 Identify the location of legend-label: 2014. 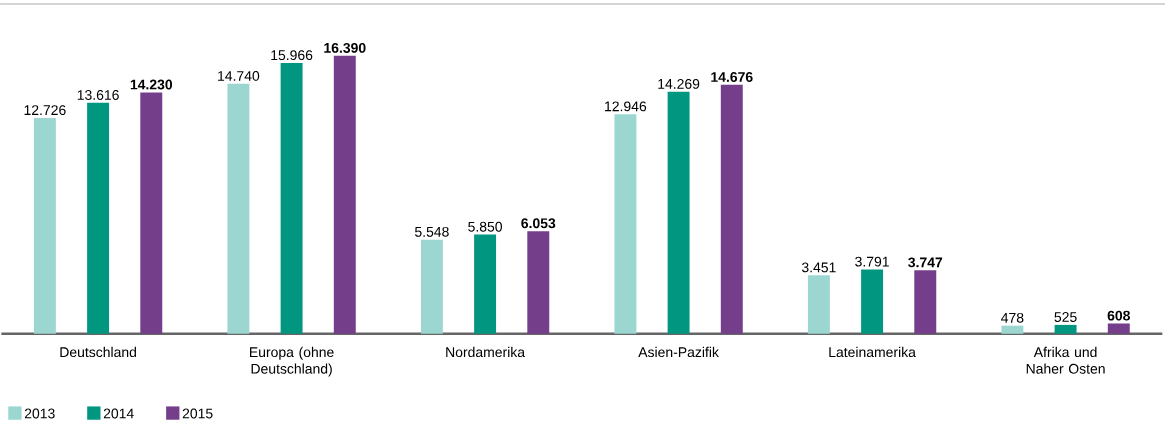
(118, 413).